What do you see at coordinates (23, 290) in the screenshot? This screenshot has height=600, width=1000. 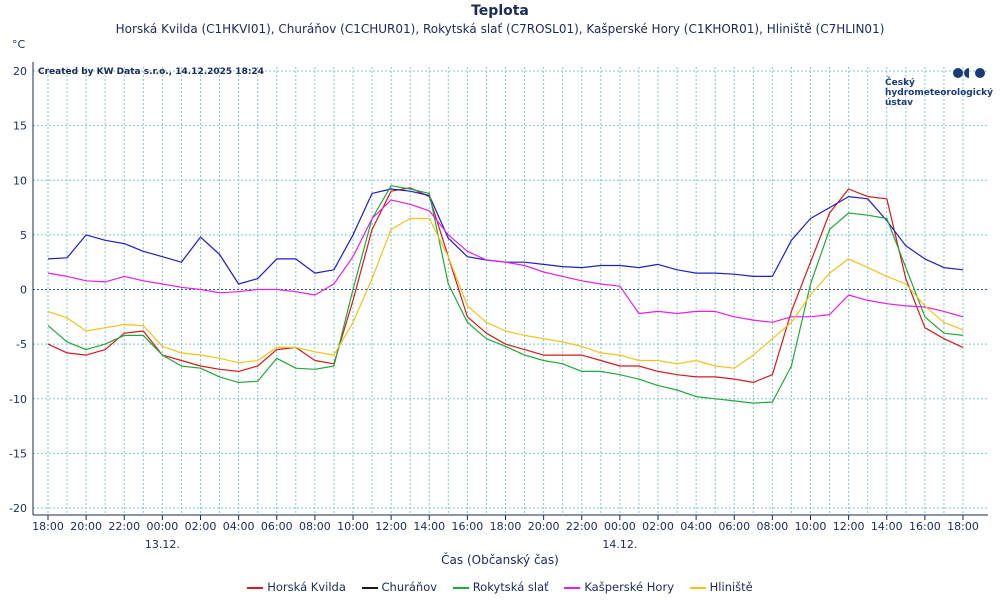 I see `y-tick-label: 0` at bounding box center [23, 290].